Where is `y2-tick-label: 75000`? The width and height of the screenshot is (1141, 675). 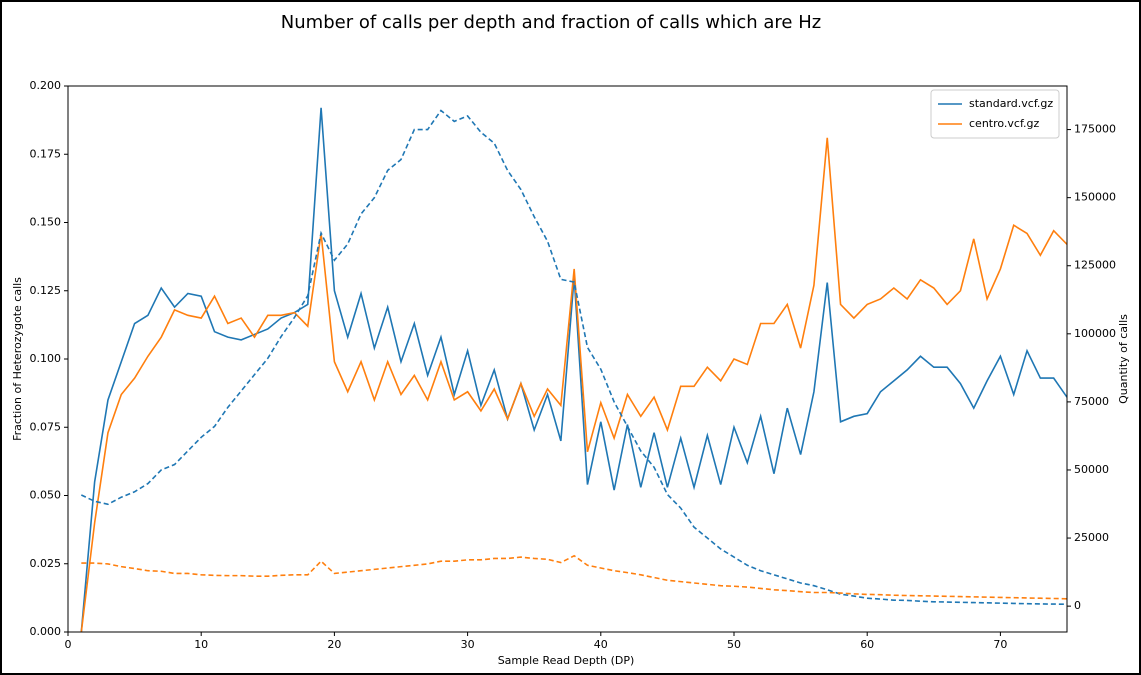 y2-tick-label: 75000 is located at coordinates (1091, 401).